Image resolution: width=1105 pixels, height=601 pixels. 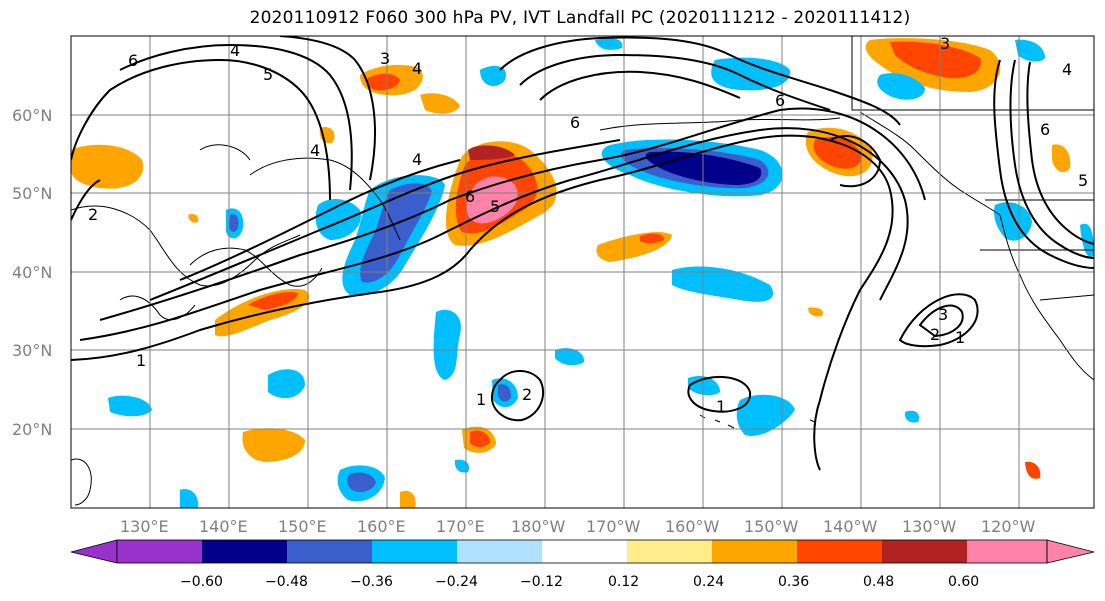 I want to click on lon-label: 170°W, so click(x=613, y=526).